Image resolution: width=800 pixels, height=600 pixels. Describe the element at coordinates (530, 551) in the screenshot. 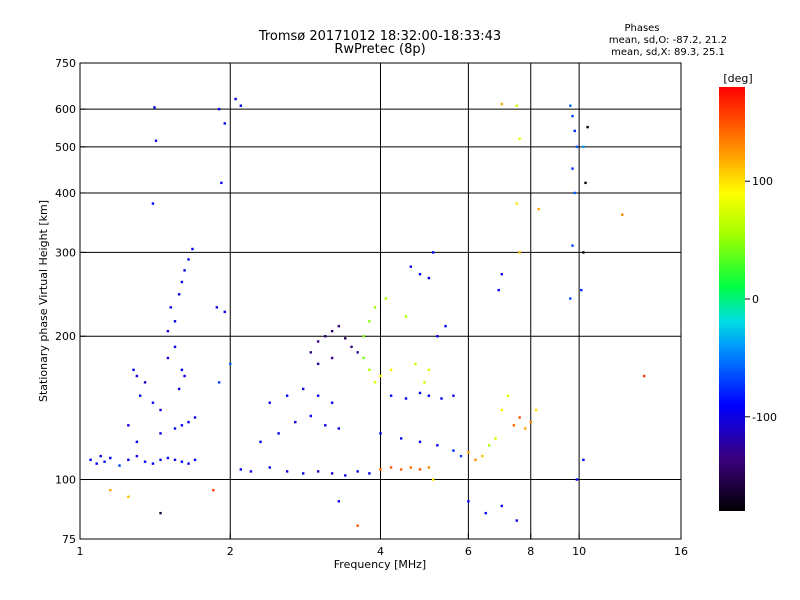

I see `x-tick-label: 8` at that location.